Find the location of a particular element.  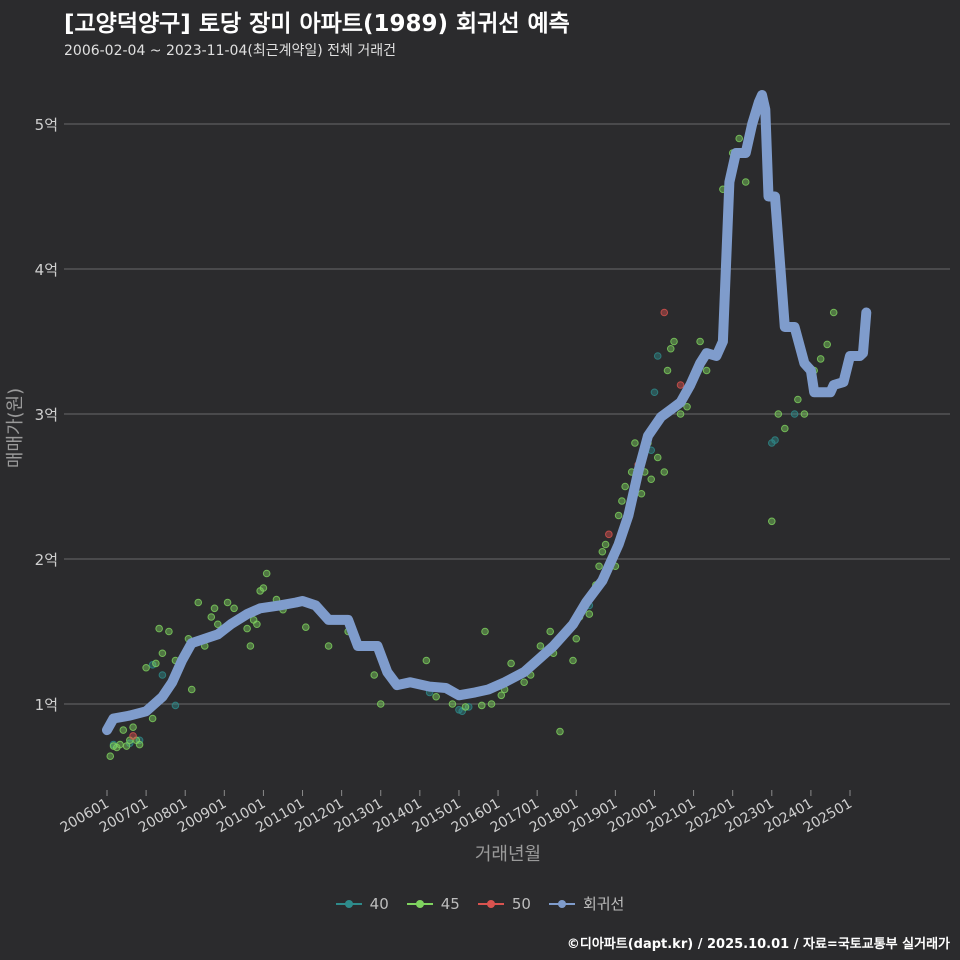

y-tick-label: 1억 is located at coordinates (46, 705).